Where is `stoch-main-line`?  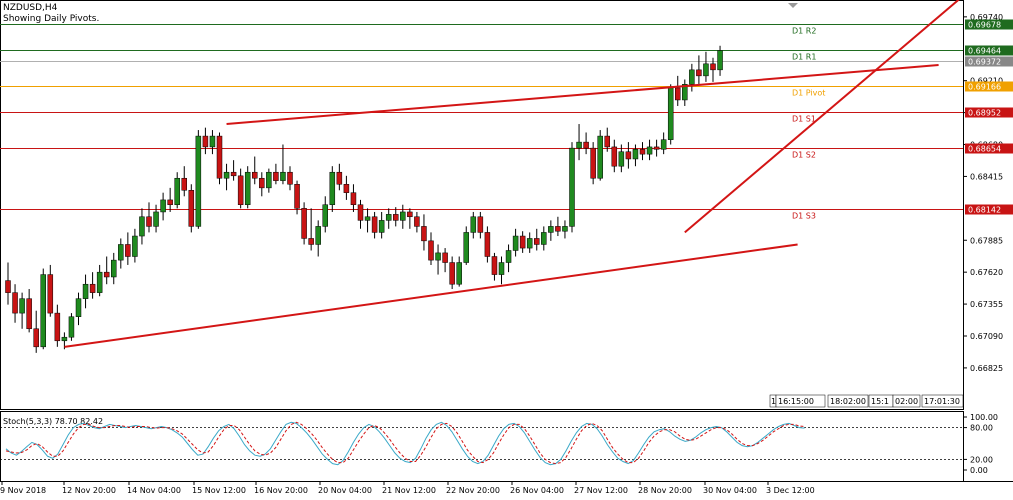 stoch-main-line is located at coordinates (405, 443).